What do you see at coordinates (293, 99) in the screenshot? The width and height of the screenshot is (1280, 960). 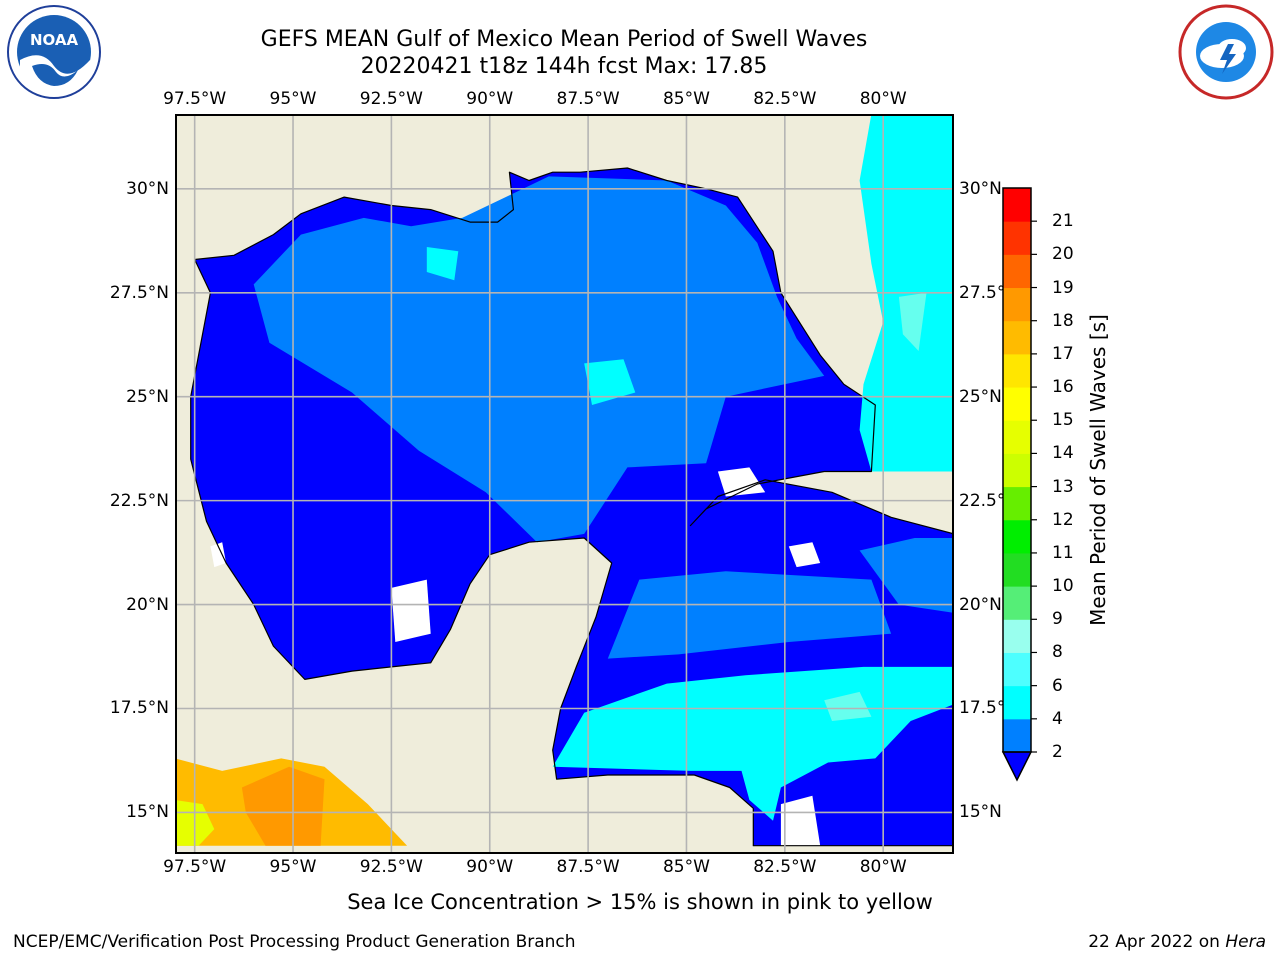 I see `lon-tick-top-1: 95°W` at bounding box center [293, 99].